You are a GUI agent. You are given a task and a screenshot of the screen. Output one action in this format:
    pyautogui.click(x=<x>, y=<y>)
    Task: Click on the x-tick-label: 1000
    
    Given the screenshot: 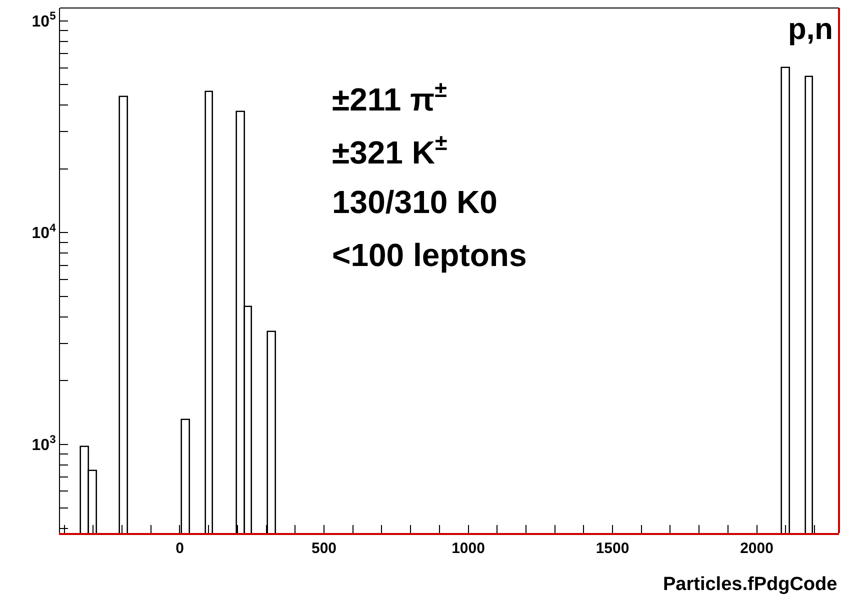 What is the action you would take?
    pyautogui.click(x=468, y=548)
    